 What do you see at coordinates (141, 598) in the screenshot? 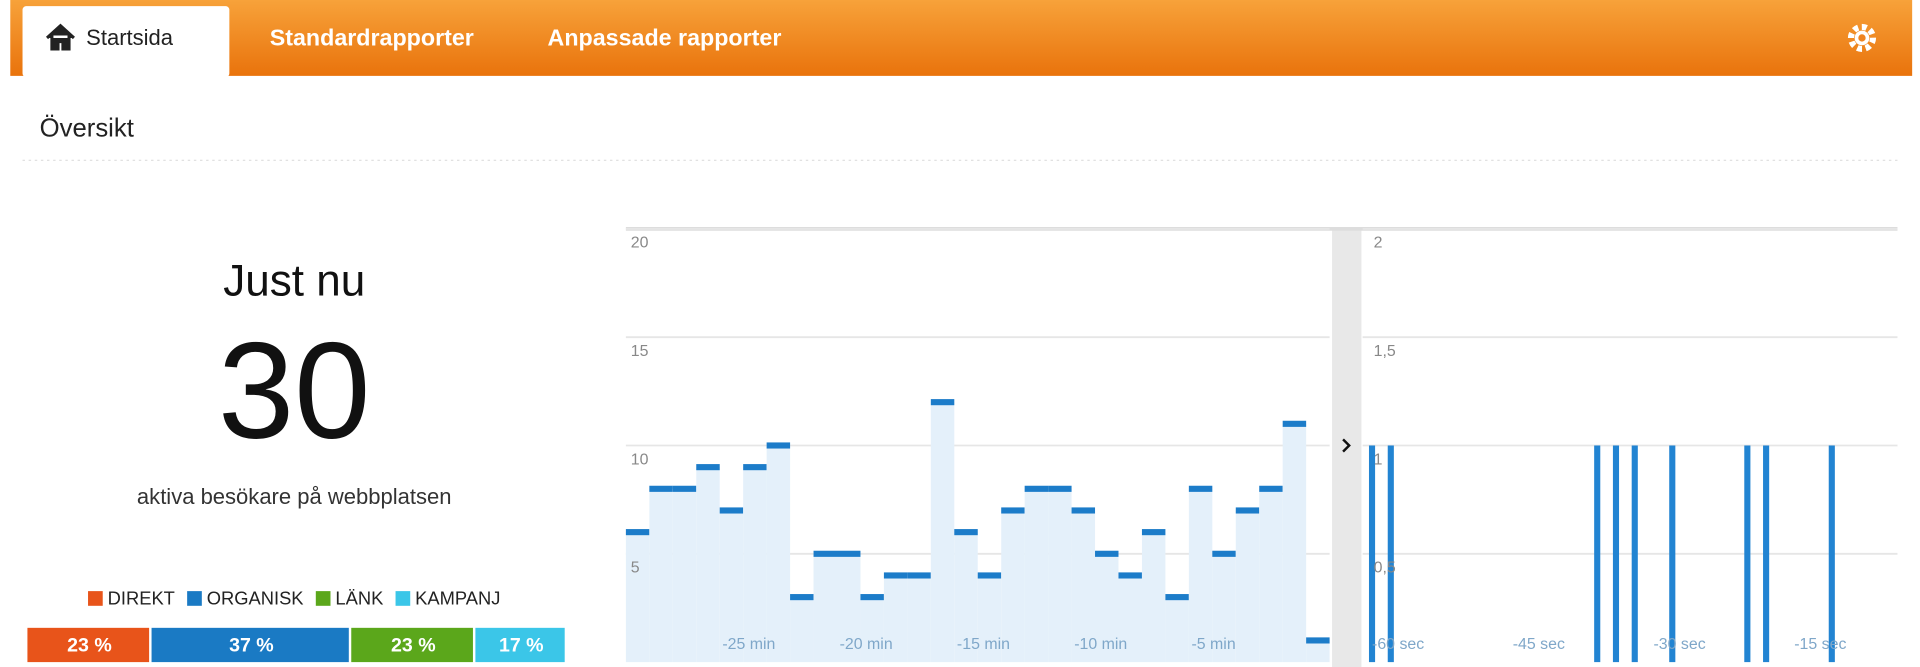
I see `legend-label: DIREKT` at bounding box center [141, 598].